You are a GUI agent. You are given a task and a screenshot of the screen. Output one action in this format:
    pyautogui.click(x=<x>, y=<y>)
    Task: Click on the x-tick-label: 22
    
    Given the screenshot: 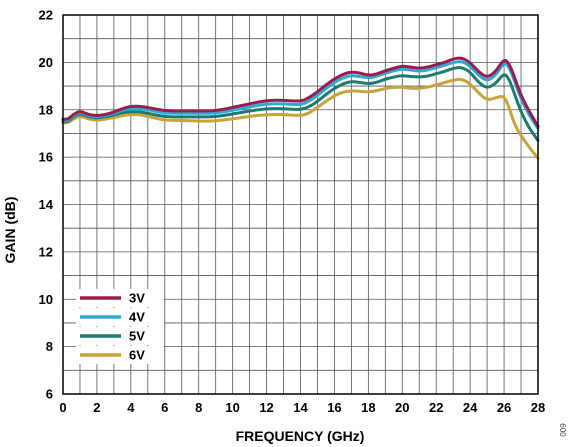 What is the action you would take?
    pyautogui.click(x=436, y=407)
    